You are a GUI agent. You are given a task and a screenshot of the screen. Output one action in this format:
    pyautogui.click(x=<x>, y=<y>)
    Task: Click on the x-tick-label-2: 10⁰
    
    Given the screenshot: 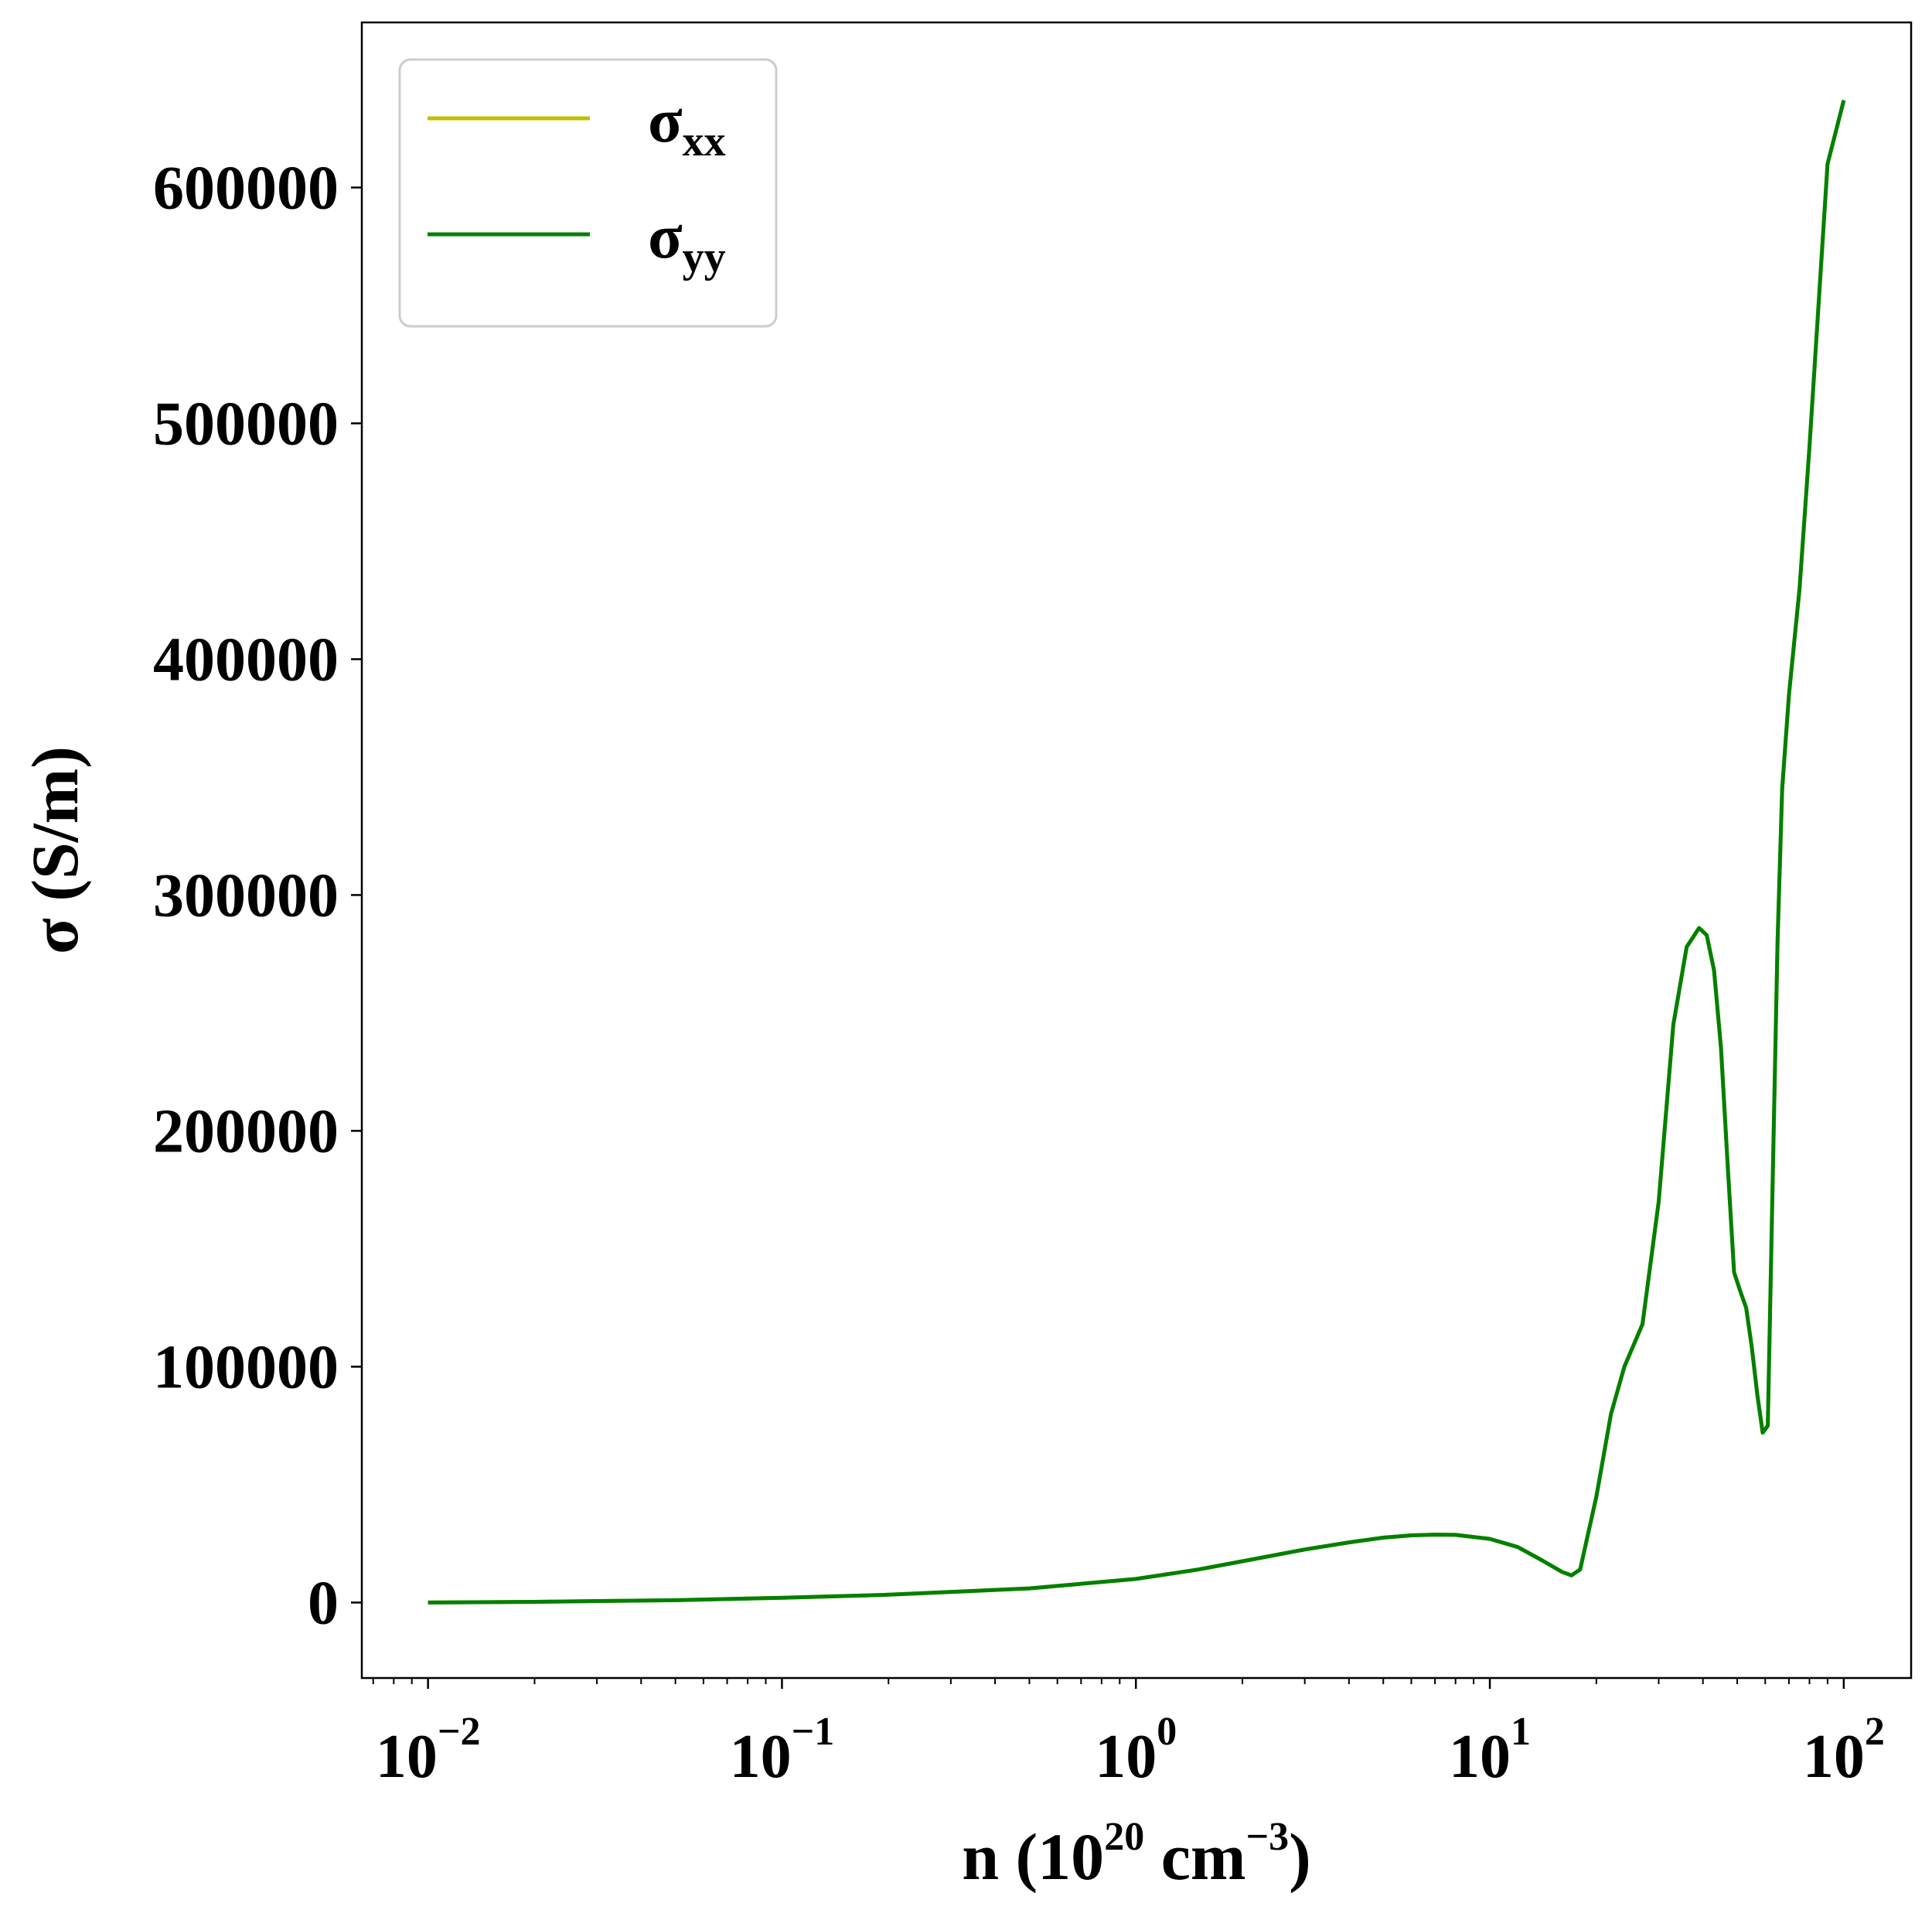 What is the action you would take?
    pyautogui.click(x=1136, y=1750)
    